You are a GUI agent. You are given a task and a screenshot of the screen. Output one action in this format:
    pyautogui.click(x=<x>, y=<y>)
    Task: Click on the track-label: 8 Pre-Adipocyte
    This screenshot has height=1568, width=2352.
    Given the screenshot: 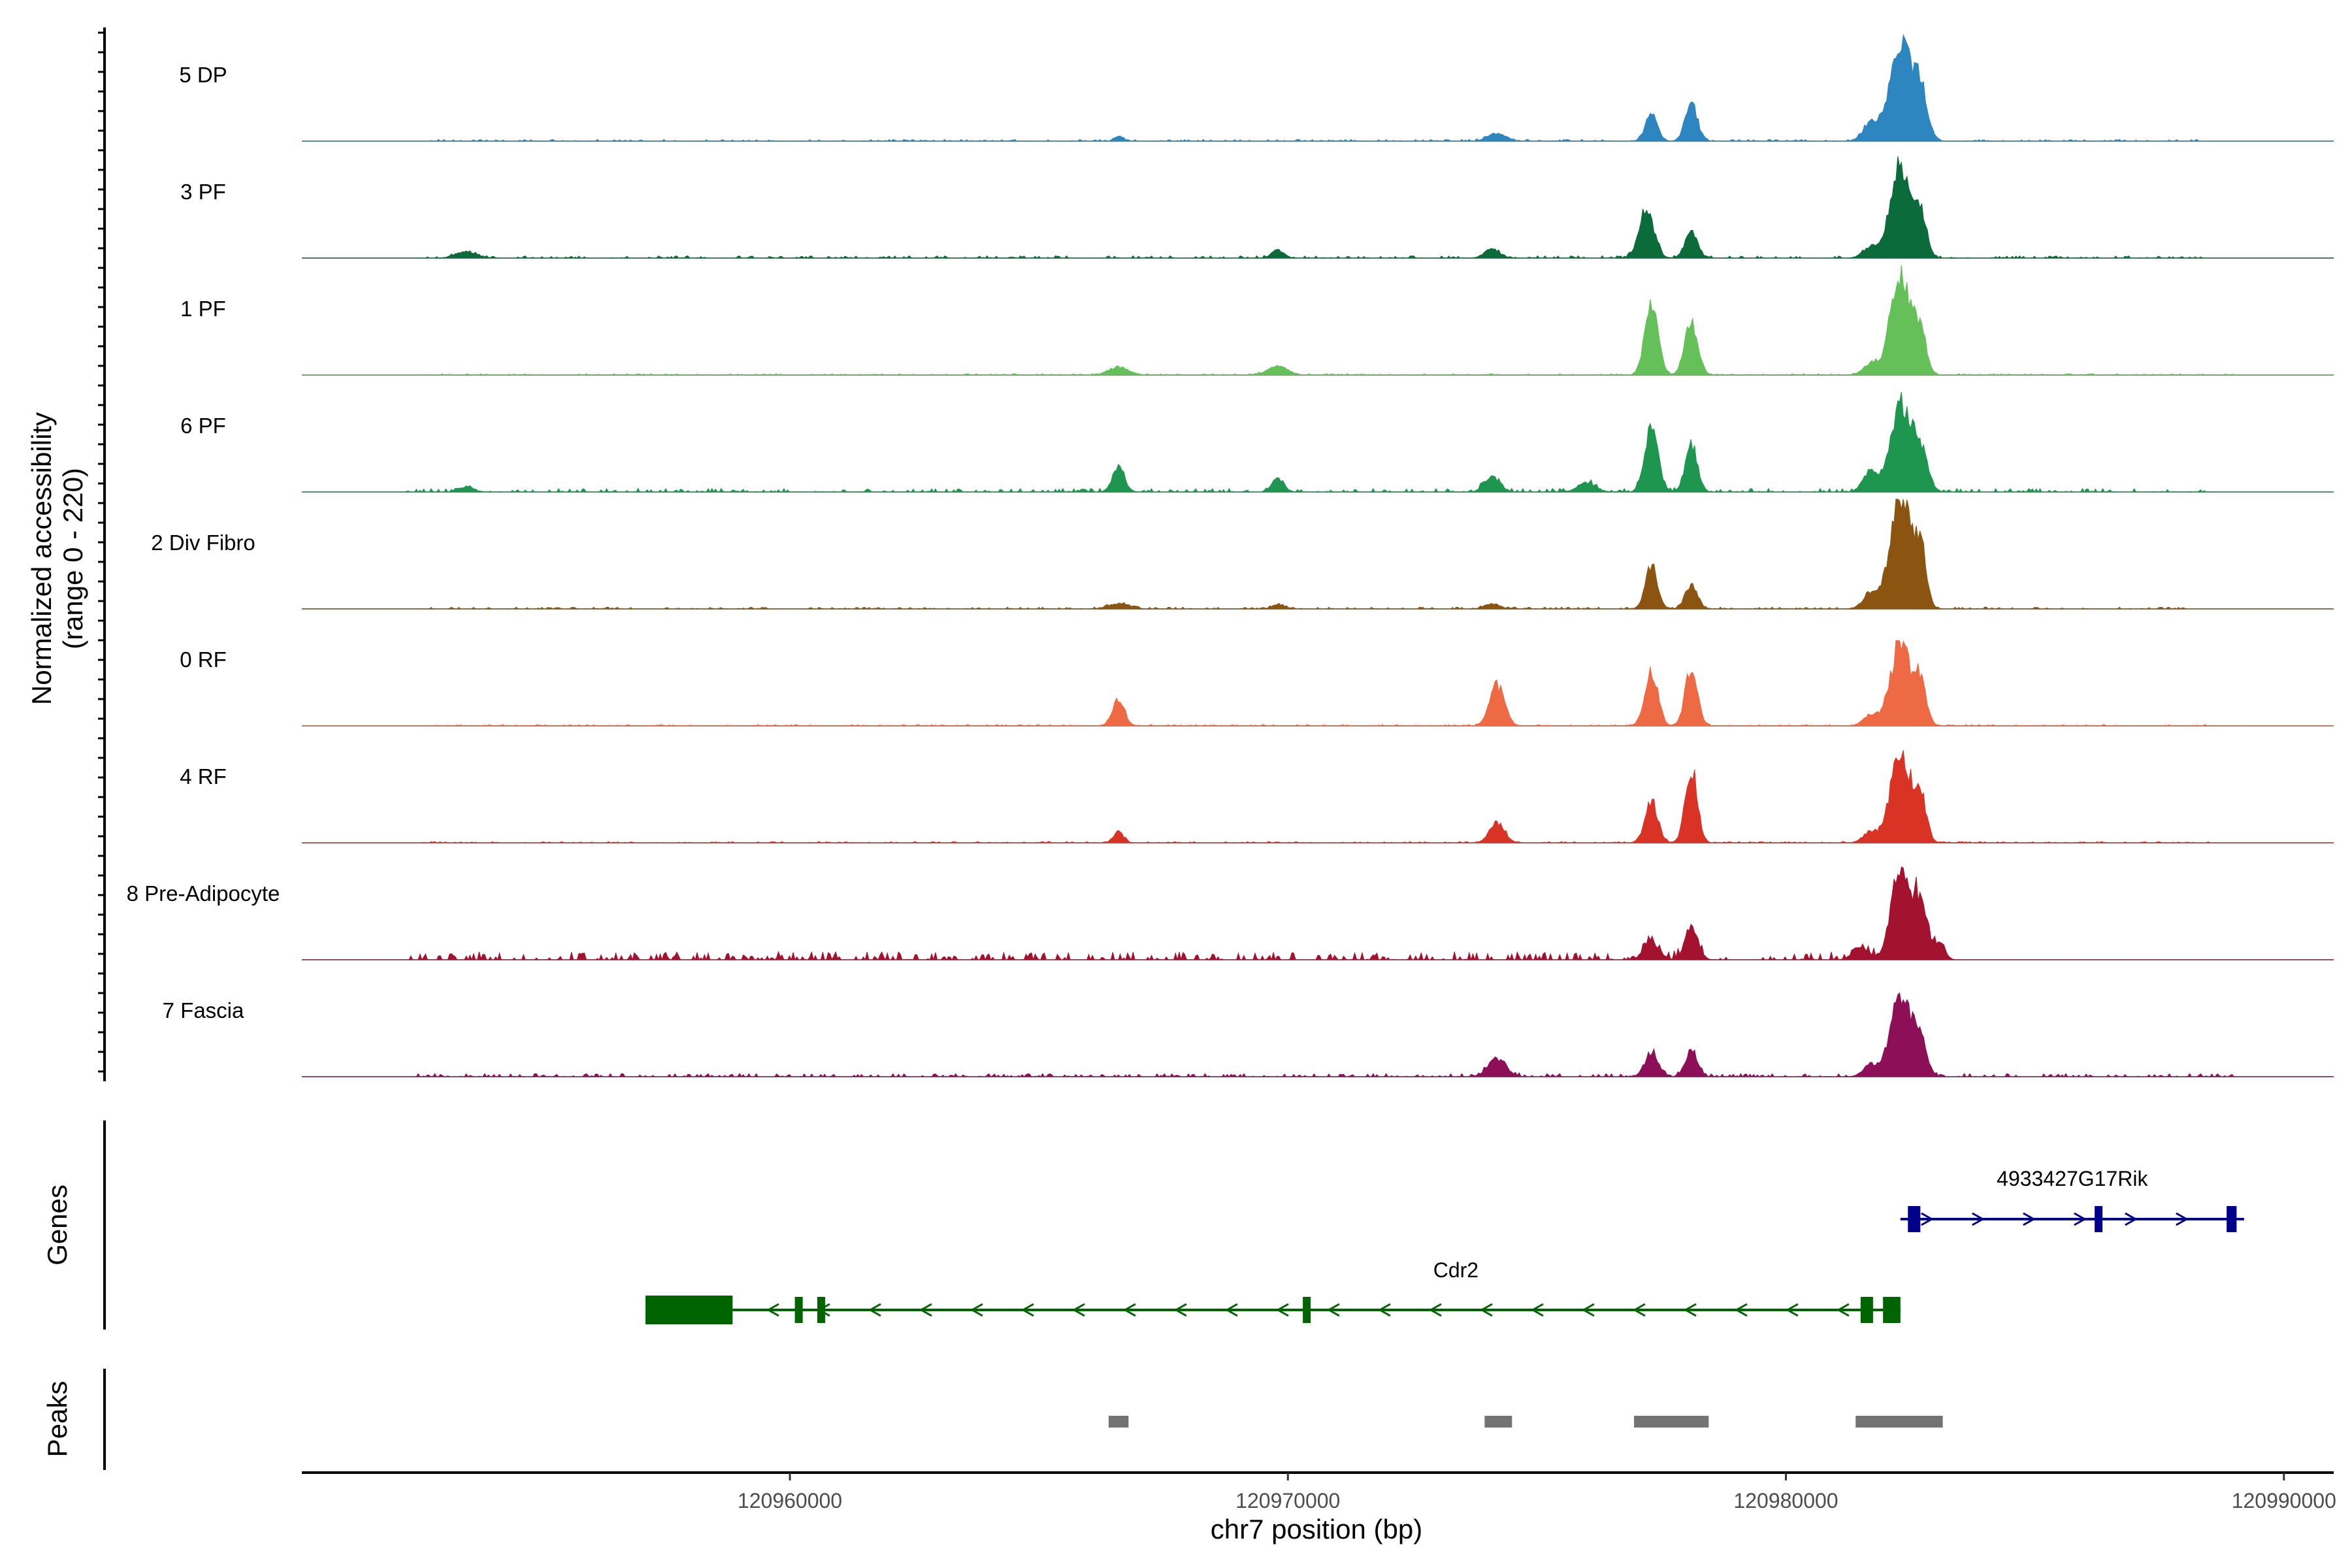 What is the action you would take?
    pyautogui.click(x=203, y=893)
    